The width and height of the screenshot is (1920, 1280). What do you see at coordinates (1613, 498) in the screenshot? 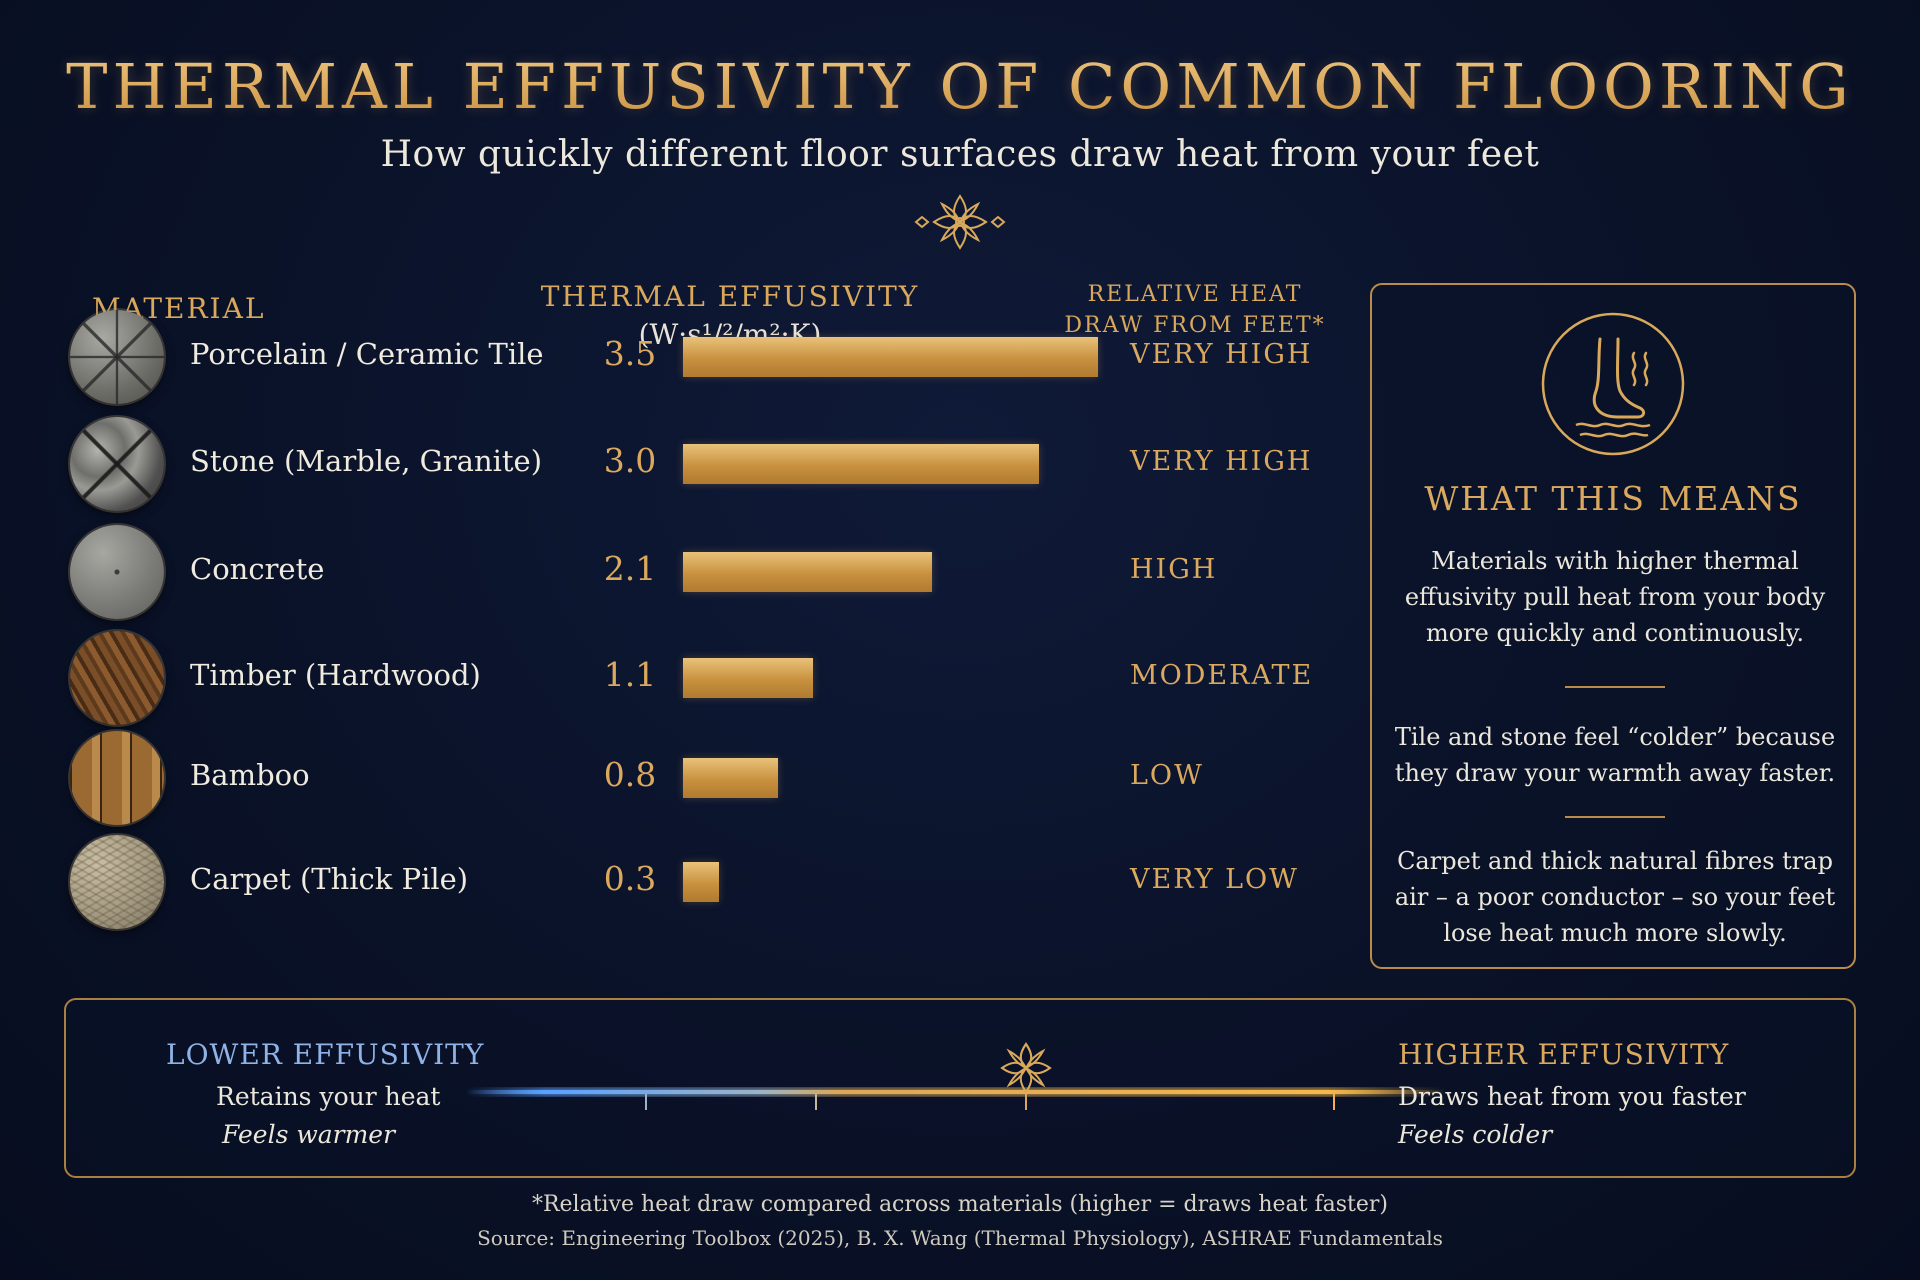
I see `panel-title: WHAT THIS MEANS` at bounding box center [1613, 498].